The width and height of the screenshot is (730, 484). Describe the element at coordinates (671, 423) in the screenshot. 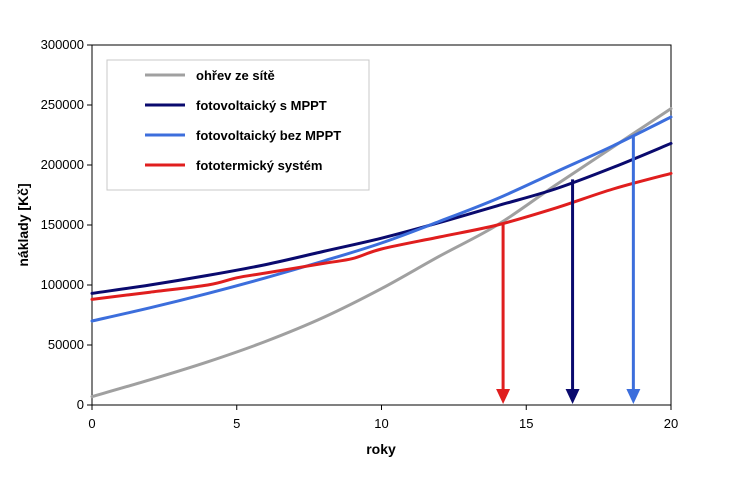

I see `x-tick-label: 20` at that location.